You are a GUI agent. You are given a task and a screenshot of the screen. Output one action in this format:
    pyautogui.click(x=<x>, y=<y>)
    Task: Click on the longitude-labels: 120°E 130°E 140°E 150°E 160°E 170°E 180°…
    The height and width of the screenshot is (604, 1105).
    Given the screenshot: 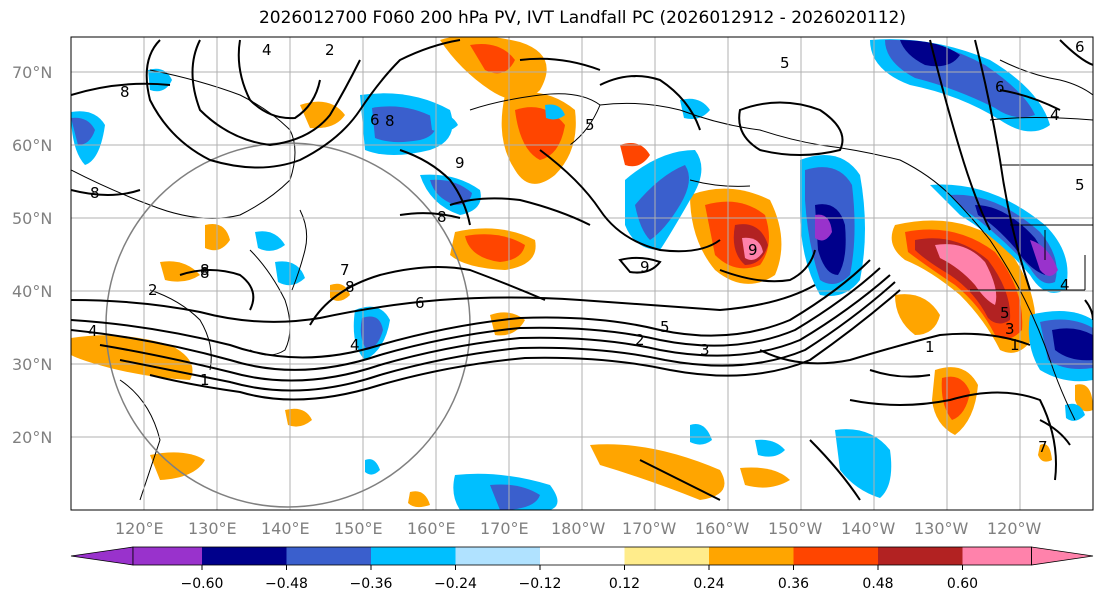 What is the action you would take?
    pyautogui.click(x=578, y=528)
    